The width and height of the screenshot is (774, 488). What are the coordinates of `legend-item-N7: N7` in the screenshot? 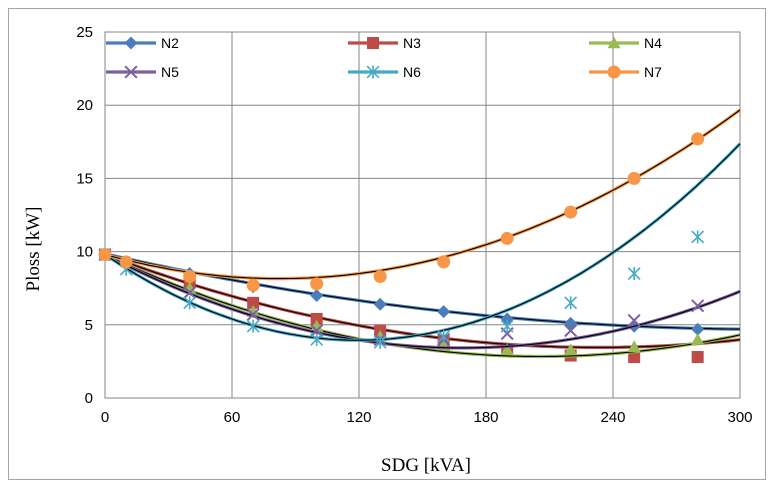 It's located at (625, 72).